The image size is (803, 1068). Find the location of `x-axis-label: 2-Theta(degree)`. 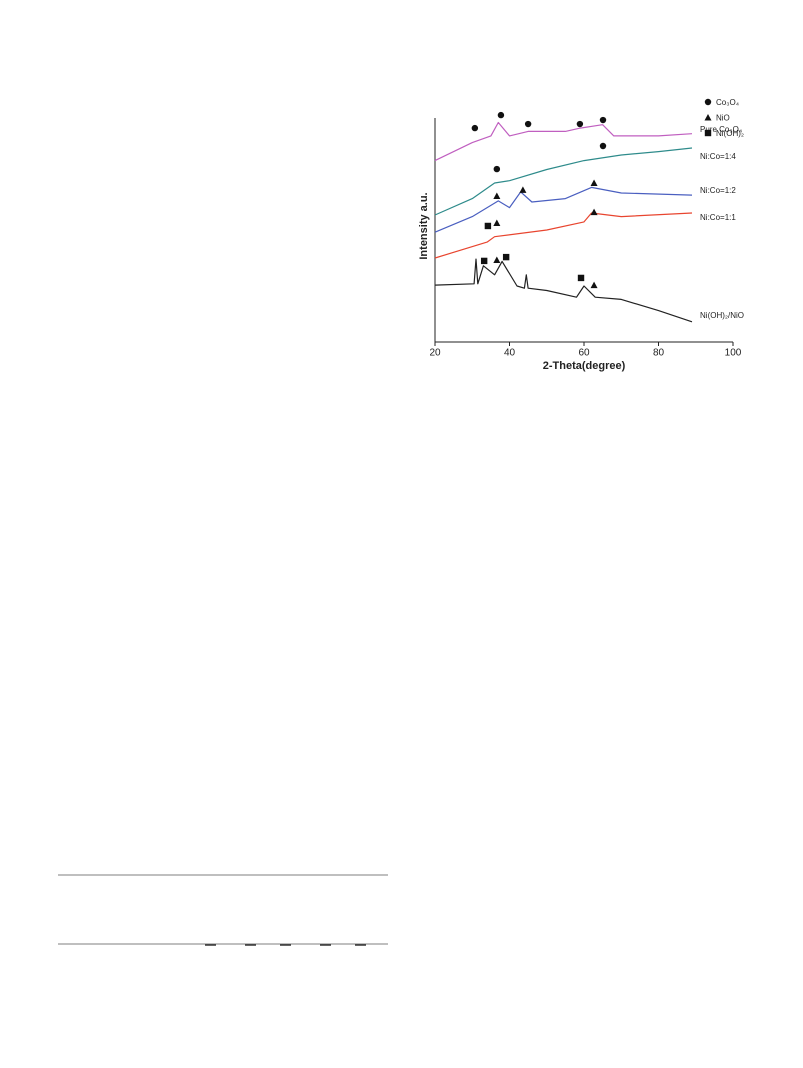

x-axis-label: 2-Theta(degree) is located at coordinates (584, 366).